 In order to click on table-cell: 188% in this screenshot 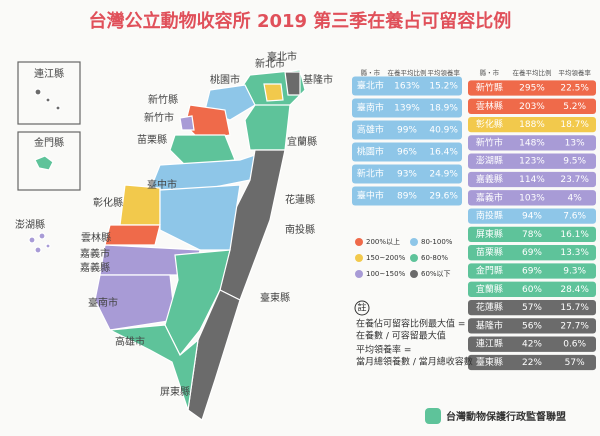, I will do `click(532, 125)`.